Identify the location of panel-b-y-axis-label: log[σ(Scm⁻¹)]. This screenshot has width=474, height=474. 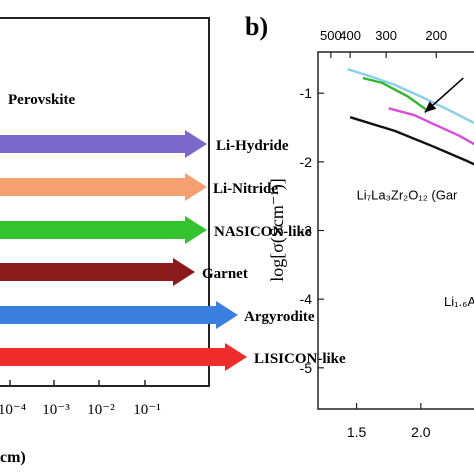
(277, 230).